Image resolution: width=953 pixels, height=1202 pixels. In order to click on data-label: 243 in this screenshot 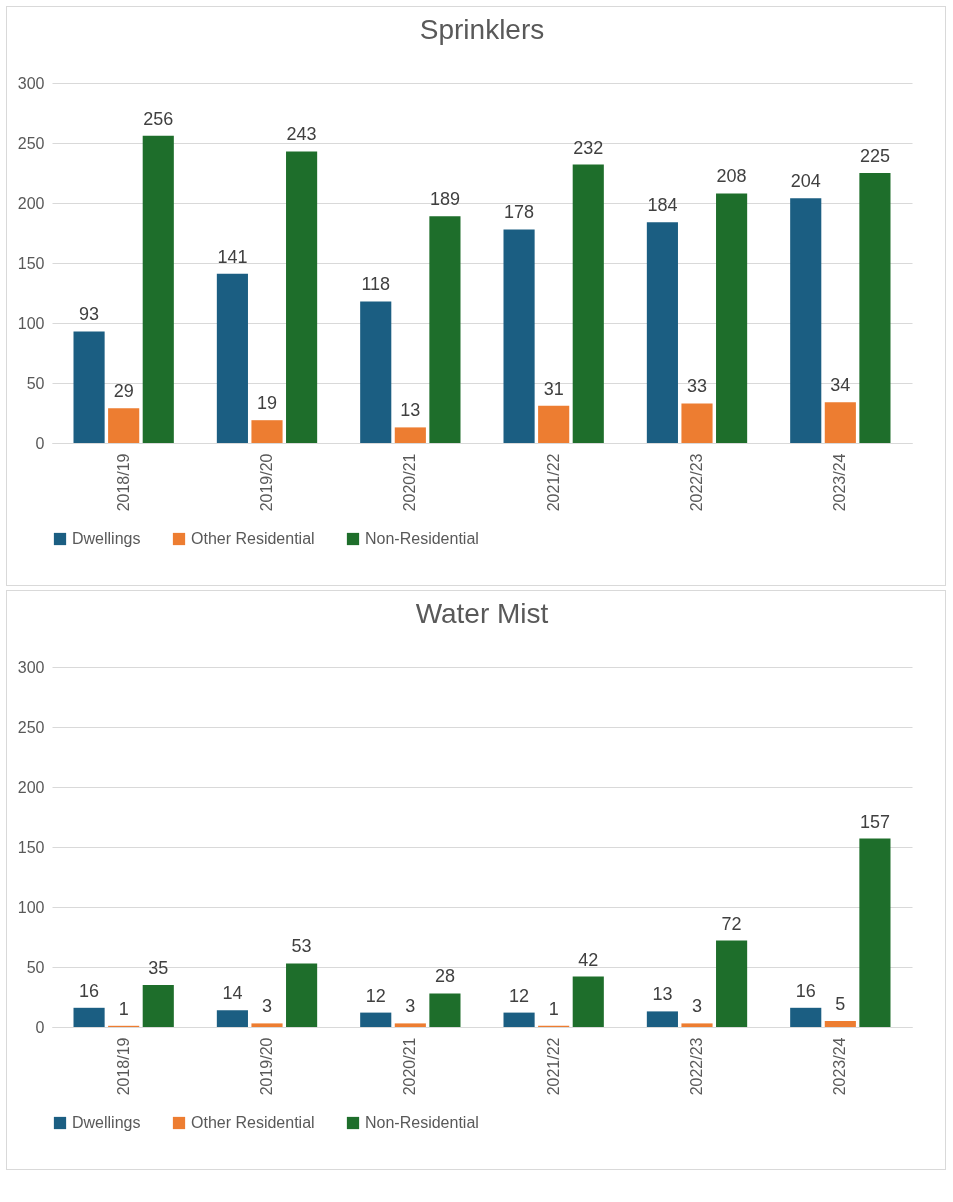, I will do `click(301, 134)`.